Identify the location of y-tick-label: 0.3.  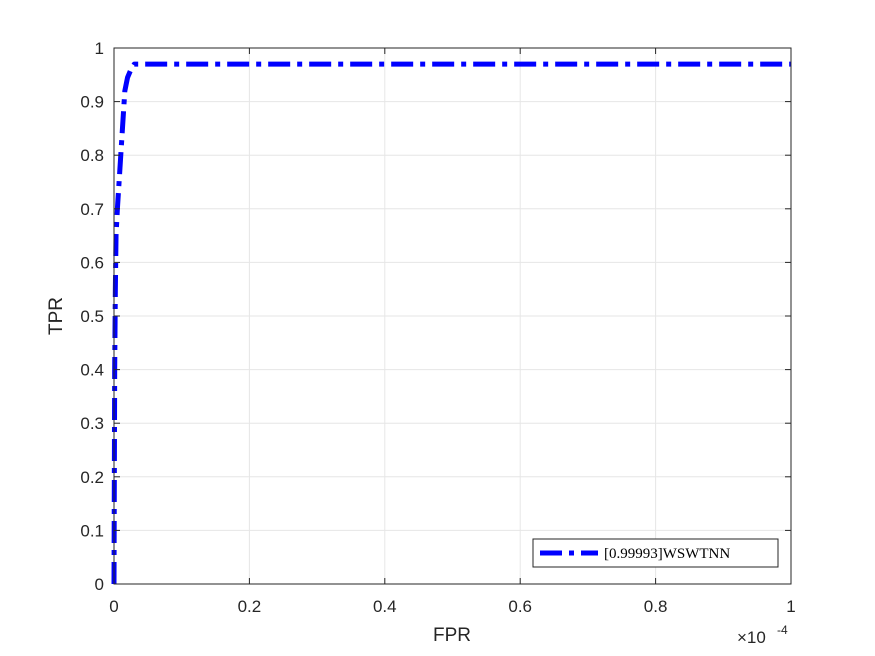
(92, 423).